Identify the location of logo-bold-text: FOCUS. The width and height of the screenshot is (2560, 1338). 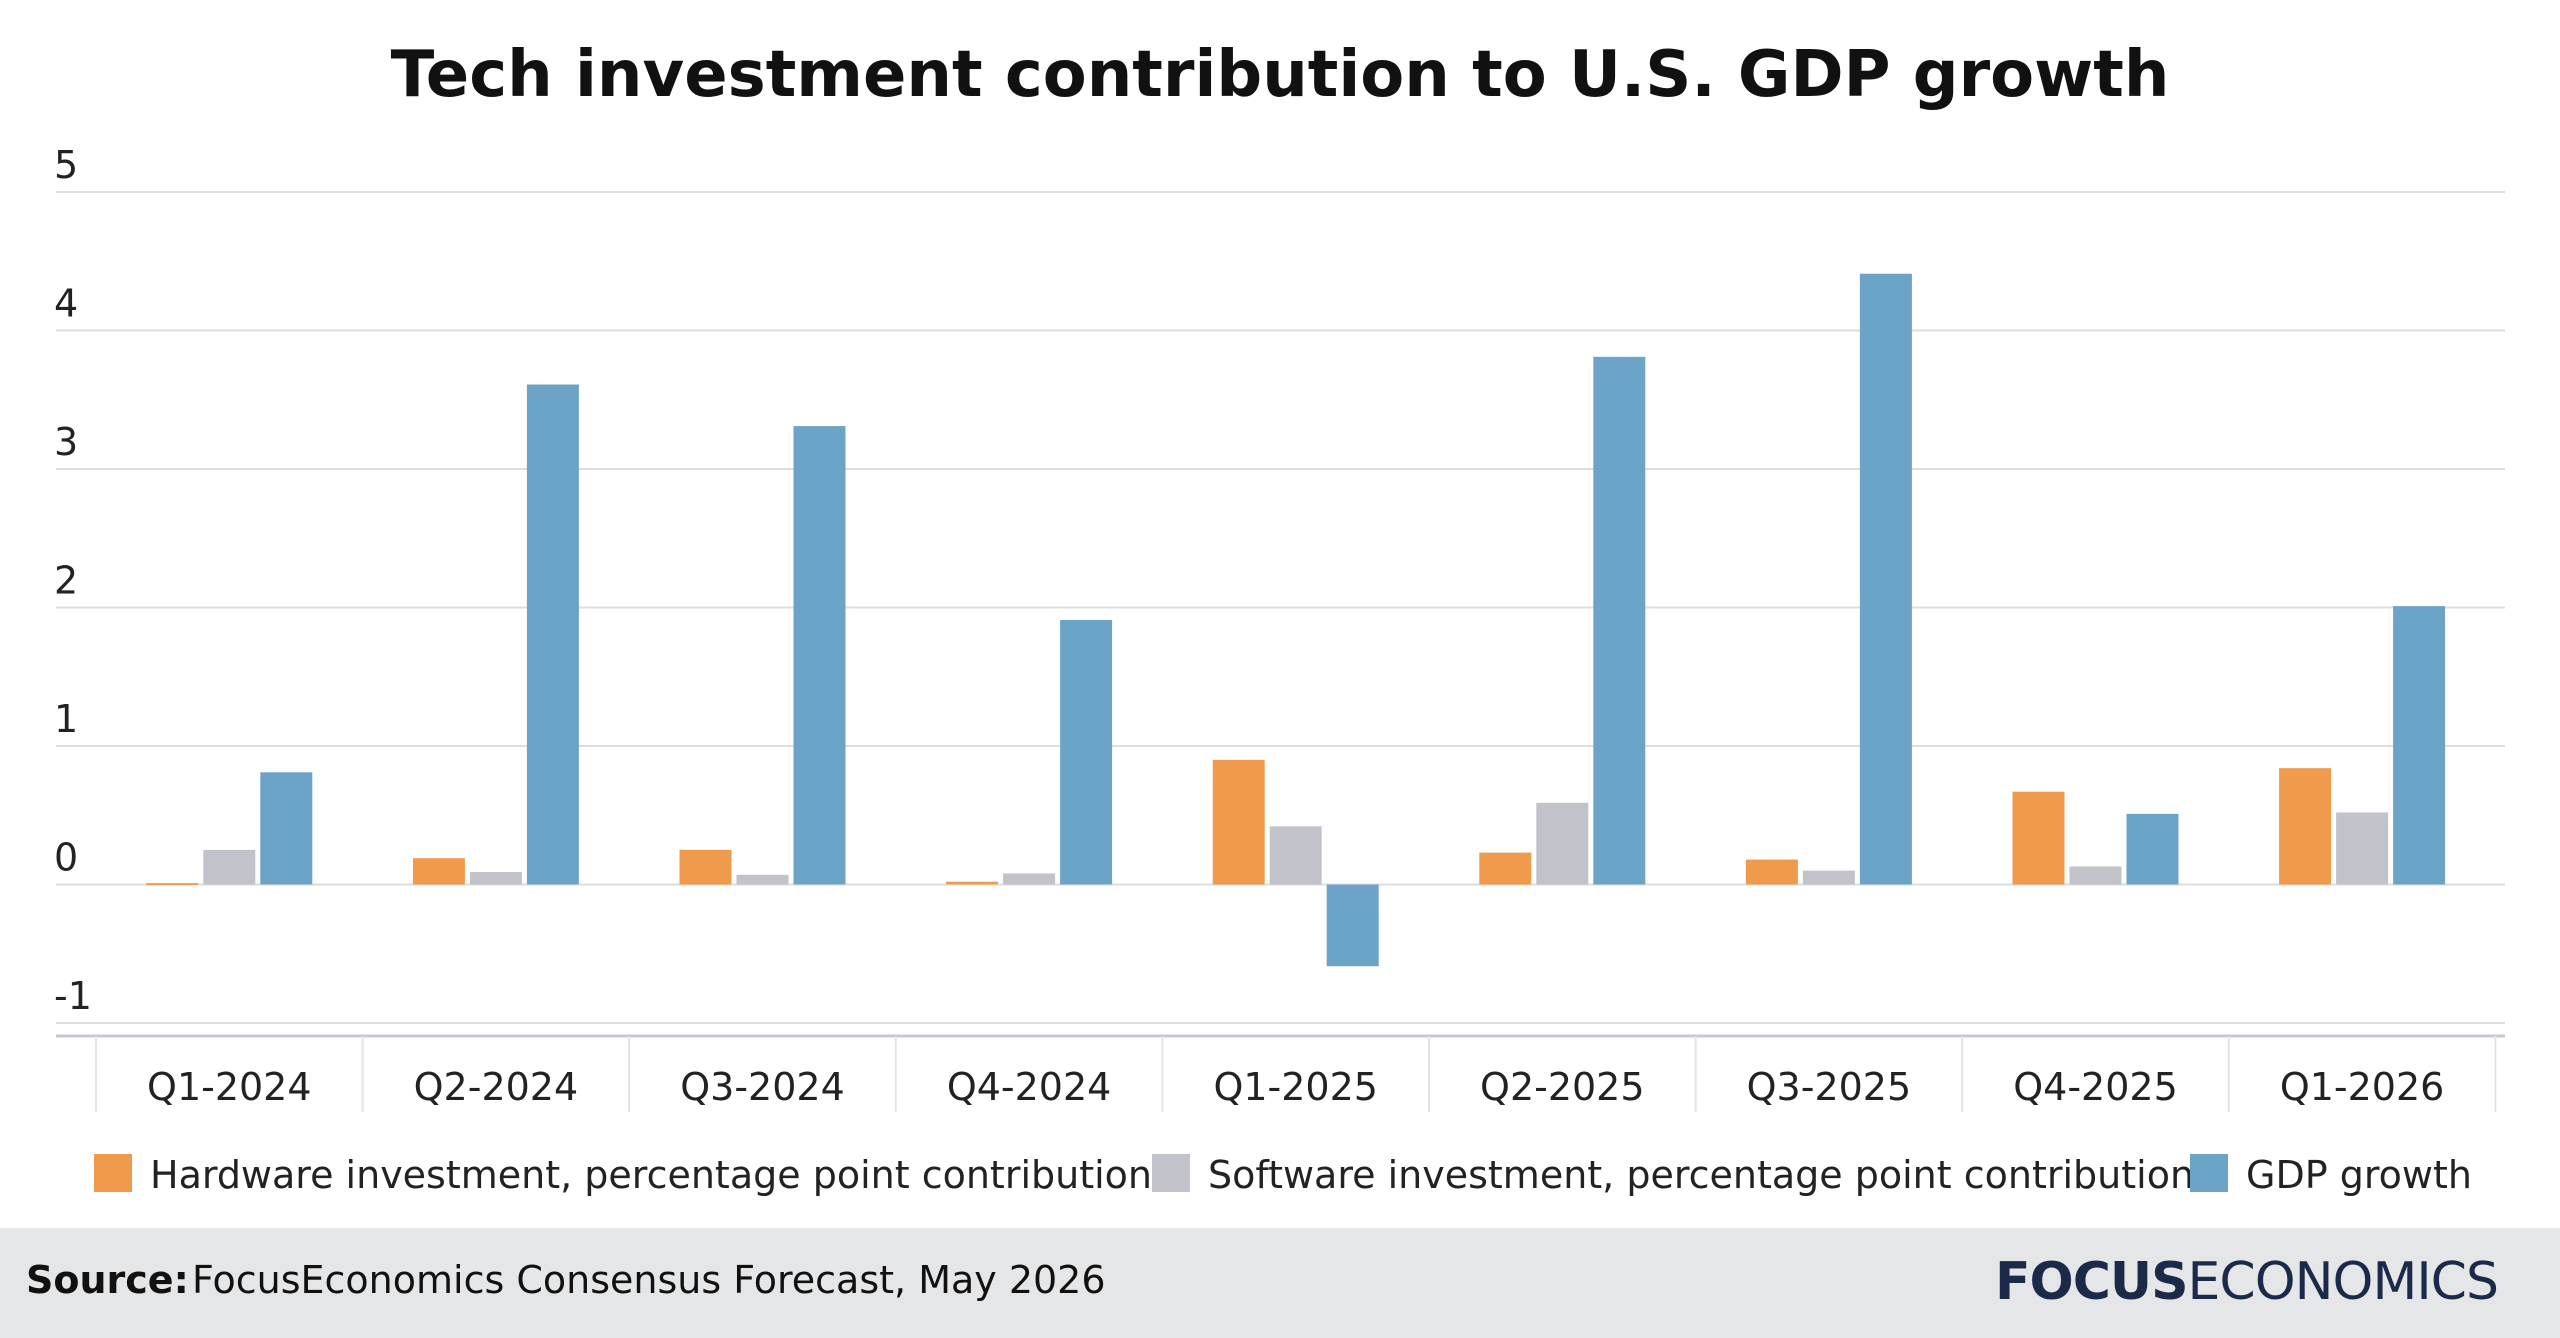
(2091, 1282).